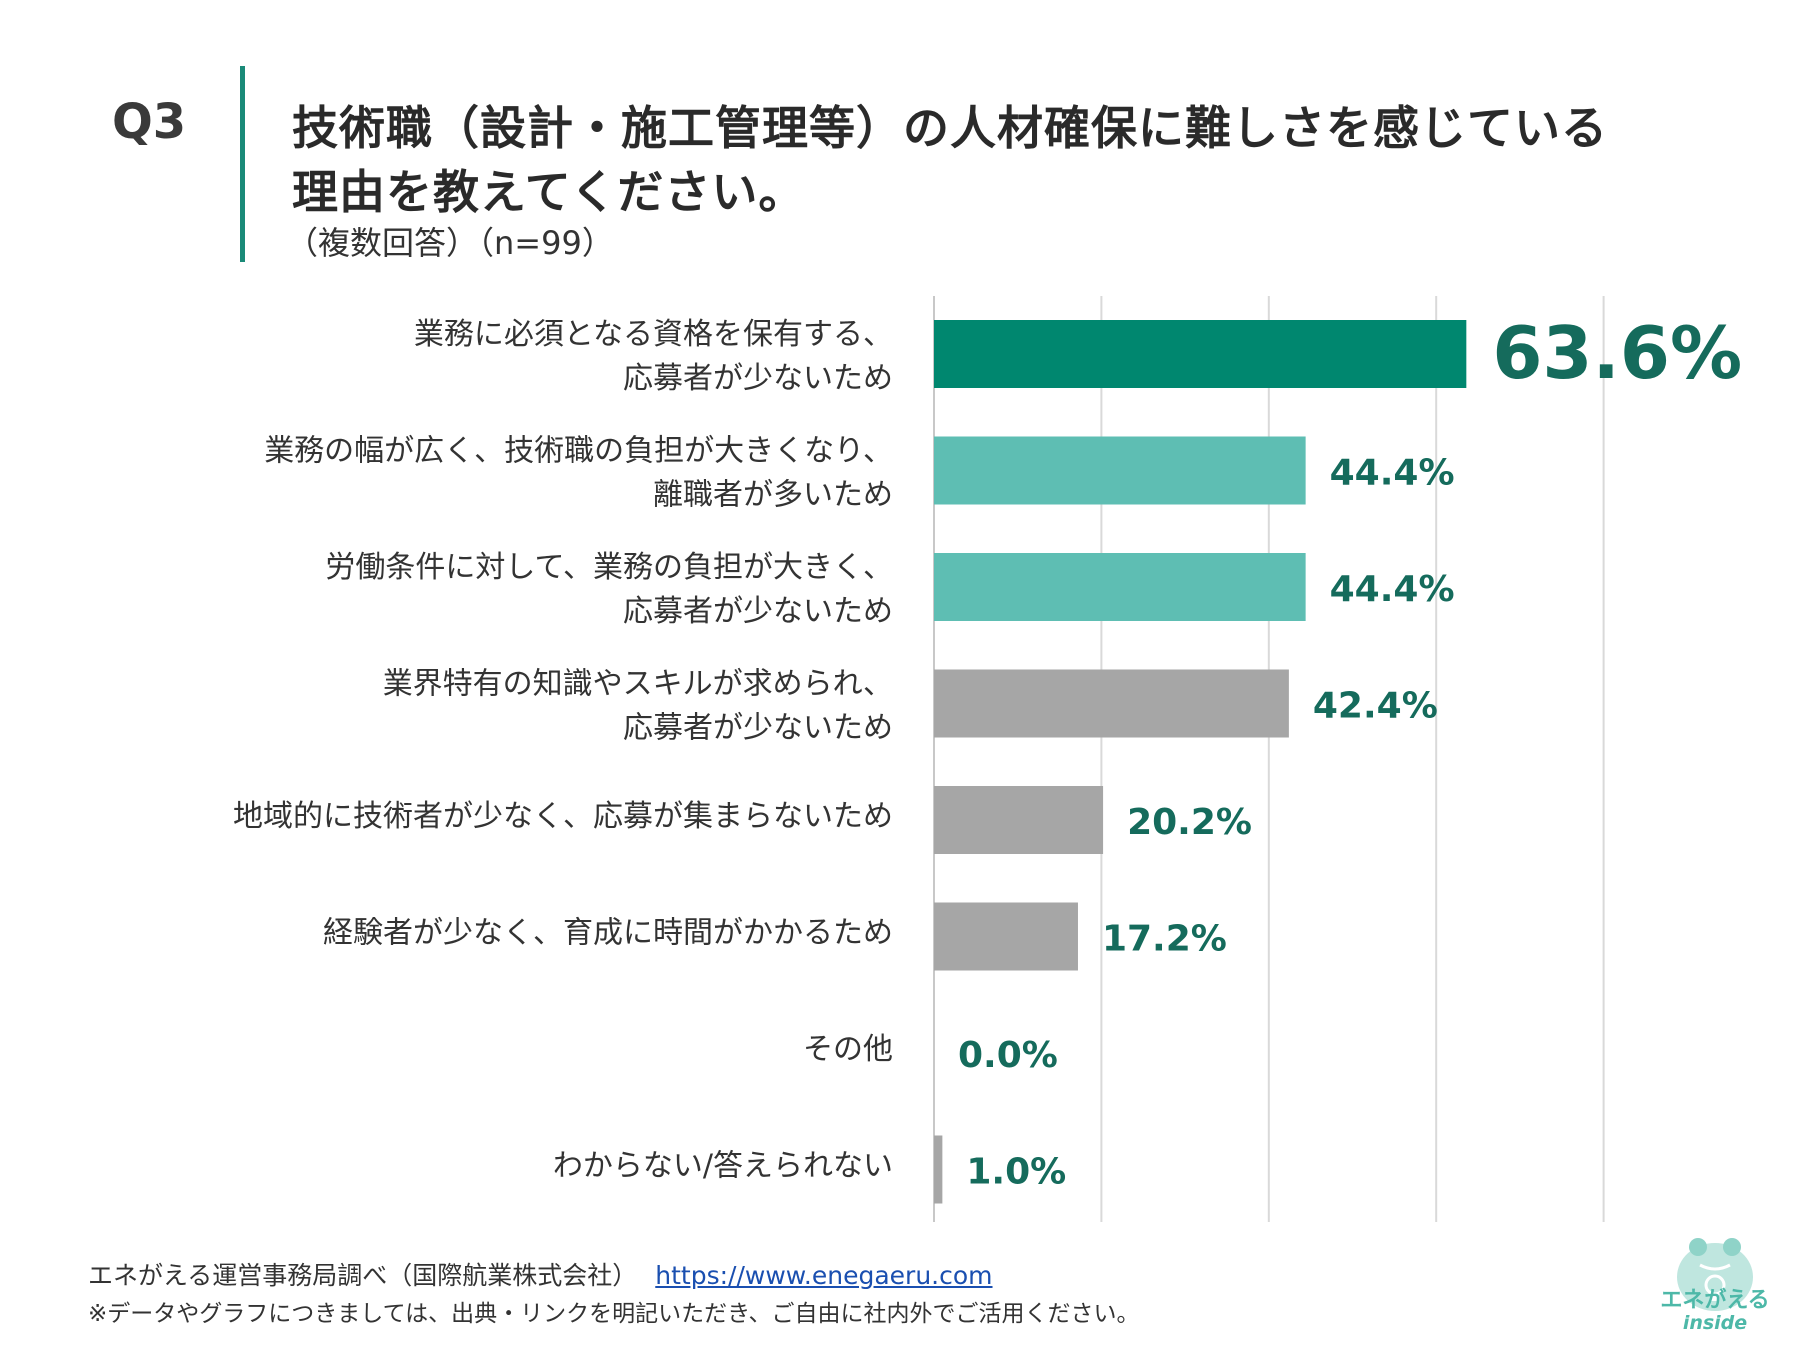  What do you see at coordinates (1375, 706) in the screenshot?
I see `value-label: 42.4%` at bounding box center [1375, 706].